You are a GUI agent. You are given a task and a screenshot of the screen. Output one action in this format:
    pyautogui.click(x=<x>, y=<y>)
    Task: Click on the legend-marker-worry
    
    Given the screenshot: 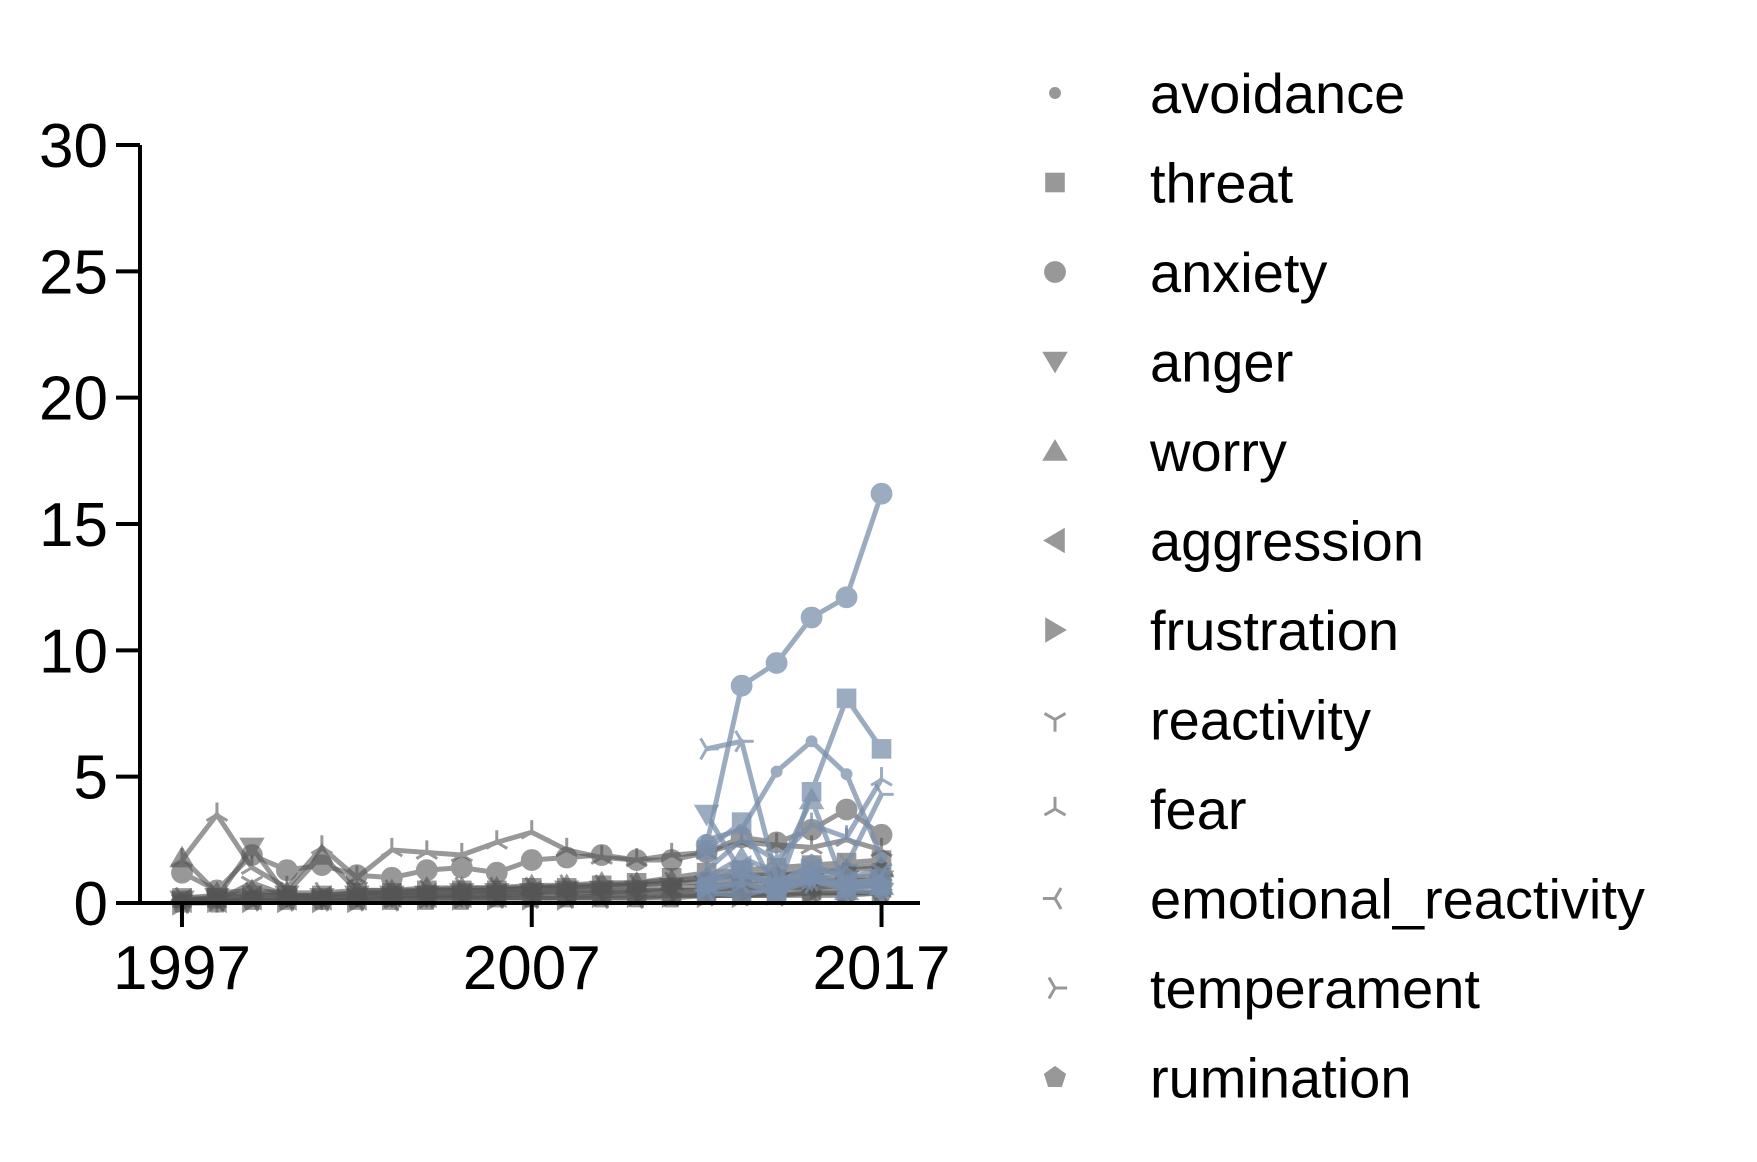 What is the action you would take?
    pyautogui.click(x=1055, y=450)
    